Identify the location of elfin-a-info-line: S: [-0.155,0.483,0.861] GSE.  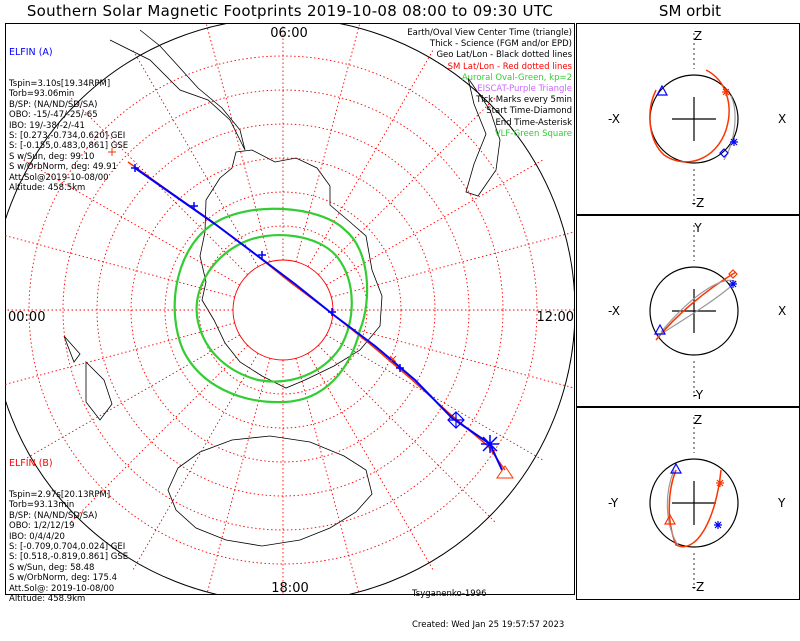
(69, 146).